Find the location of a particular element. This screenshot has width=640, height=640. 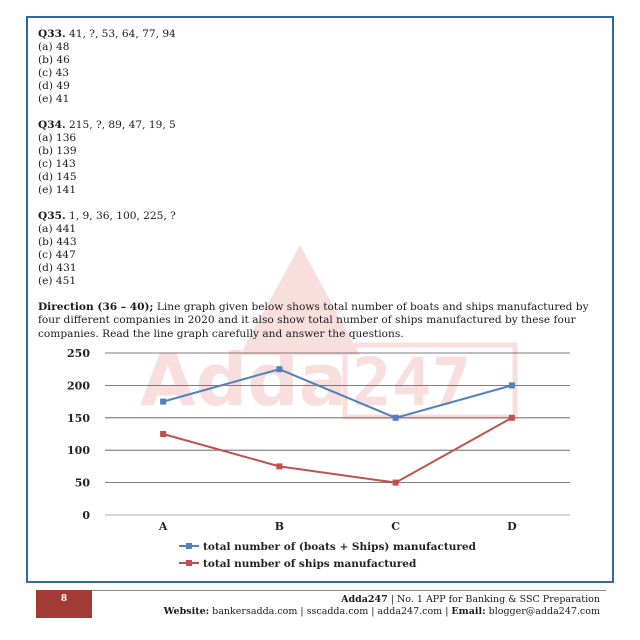

question-number: Q35. is located at coordinates (52, 216).